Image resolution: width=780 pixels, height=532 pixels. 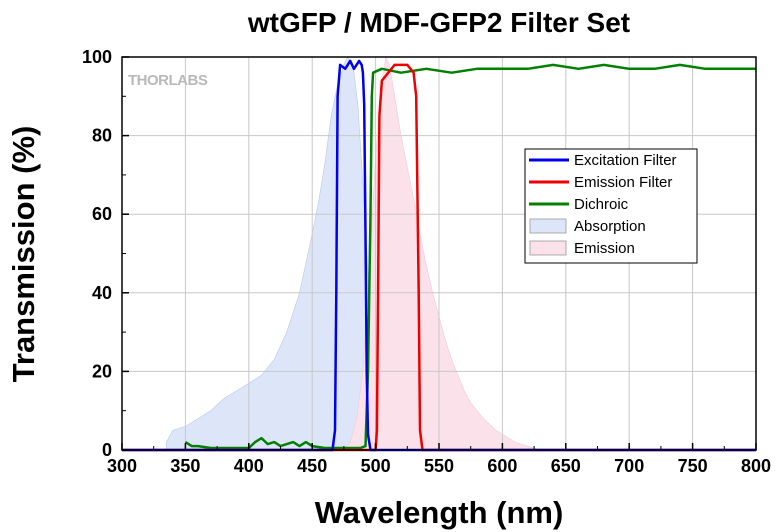 I want to click on x-tick-label: 300, so click(x=122, y=466).